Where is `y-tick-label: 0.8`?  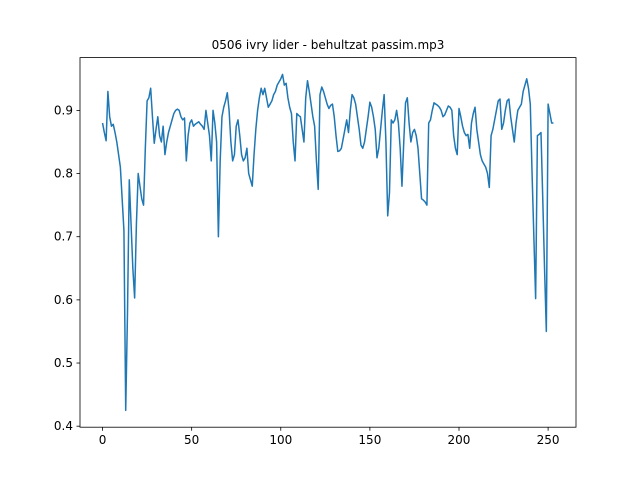 y-tick-label: 0.8 is located at coordinates (63, 174).